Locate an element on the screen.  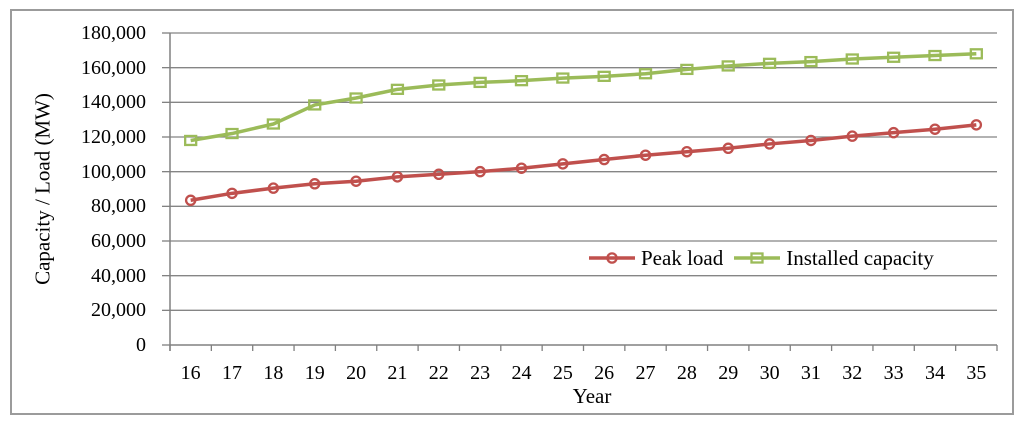
y-axis-tick-label: 160,000 is located at coordinates (113, 67).